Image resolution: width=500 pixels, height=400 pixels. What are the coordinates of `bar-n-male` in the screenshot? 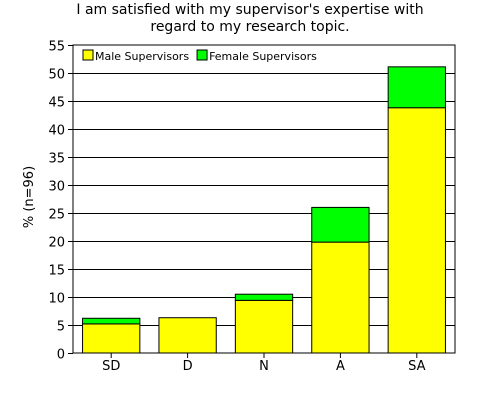 It's located at (264, 326).